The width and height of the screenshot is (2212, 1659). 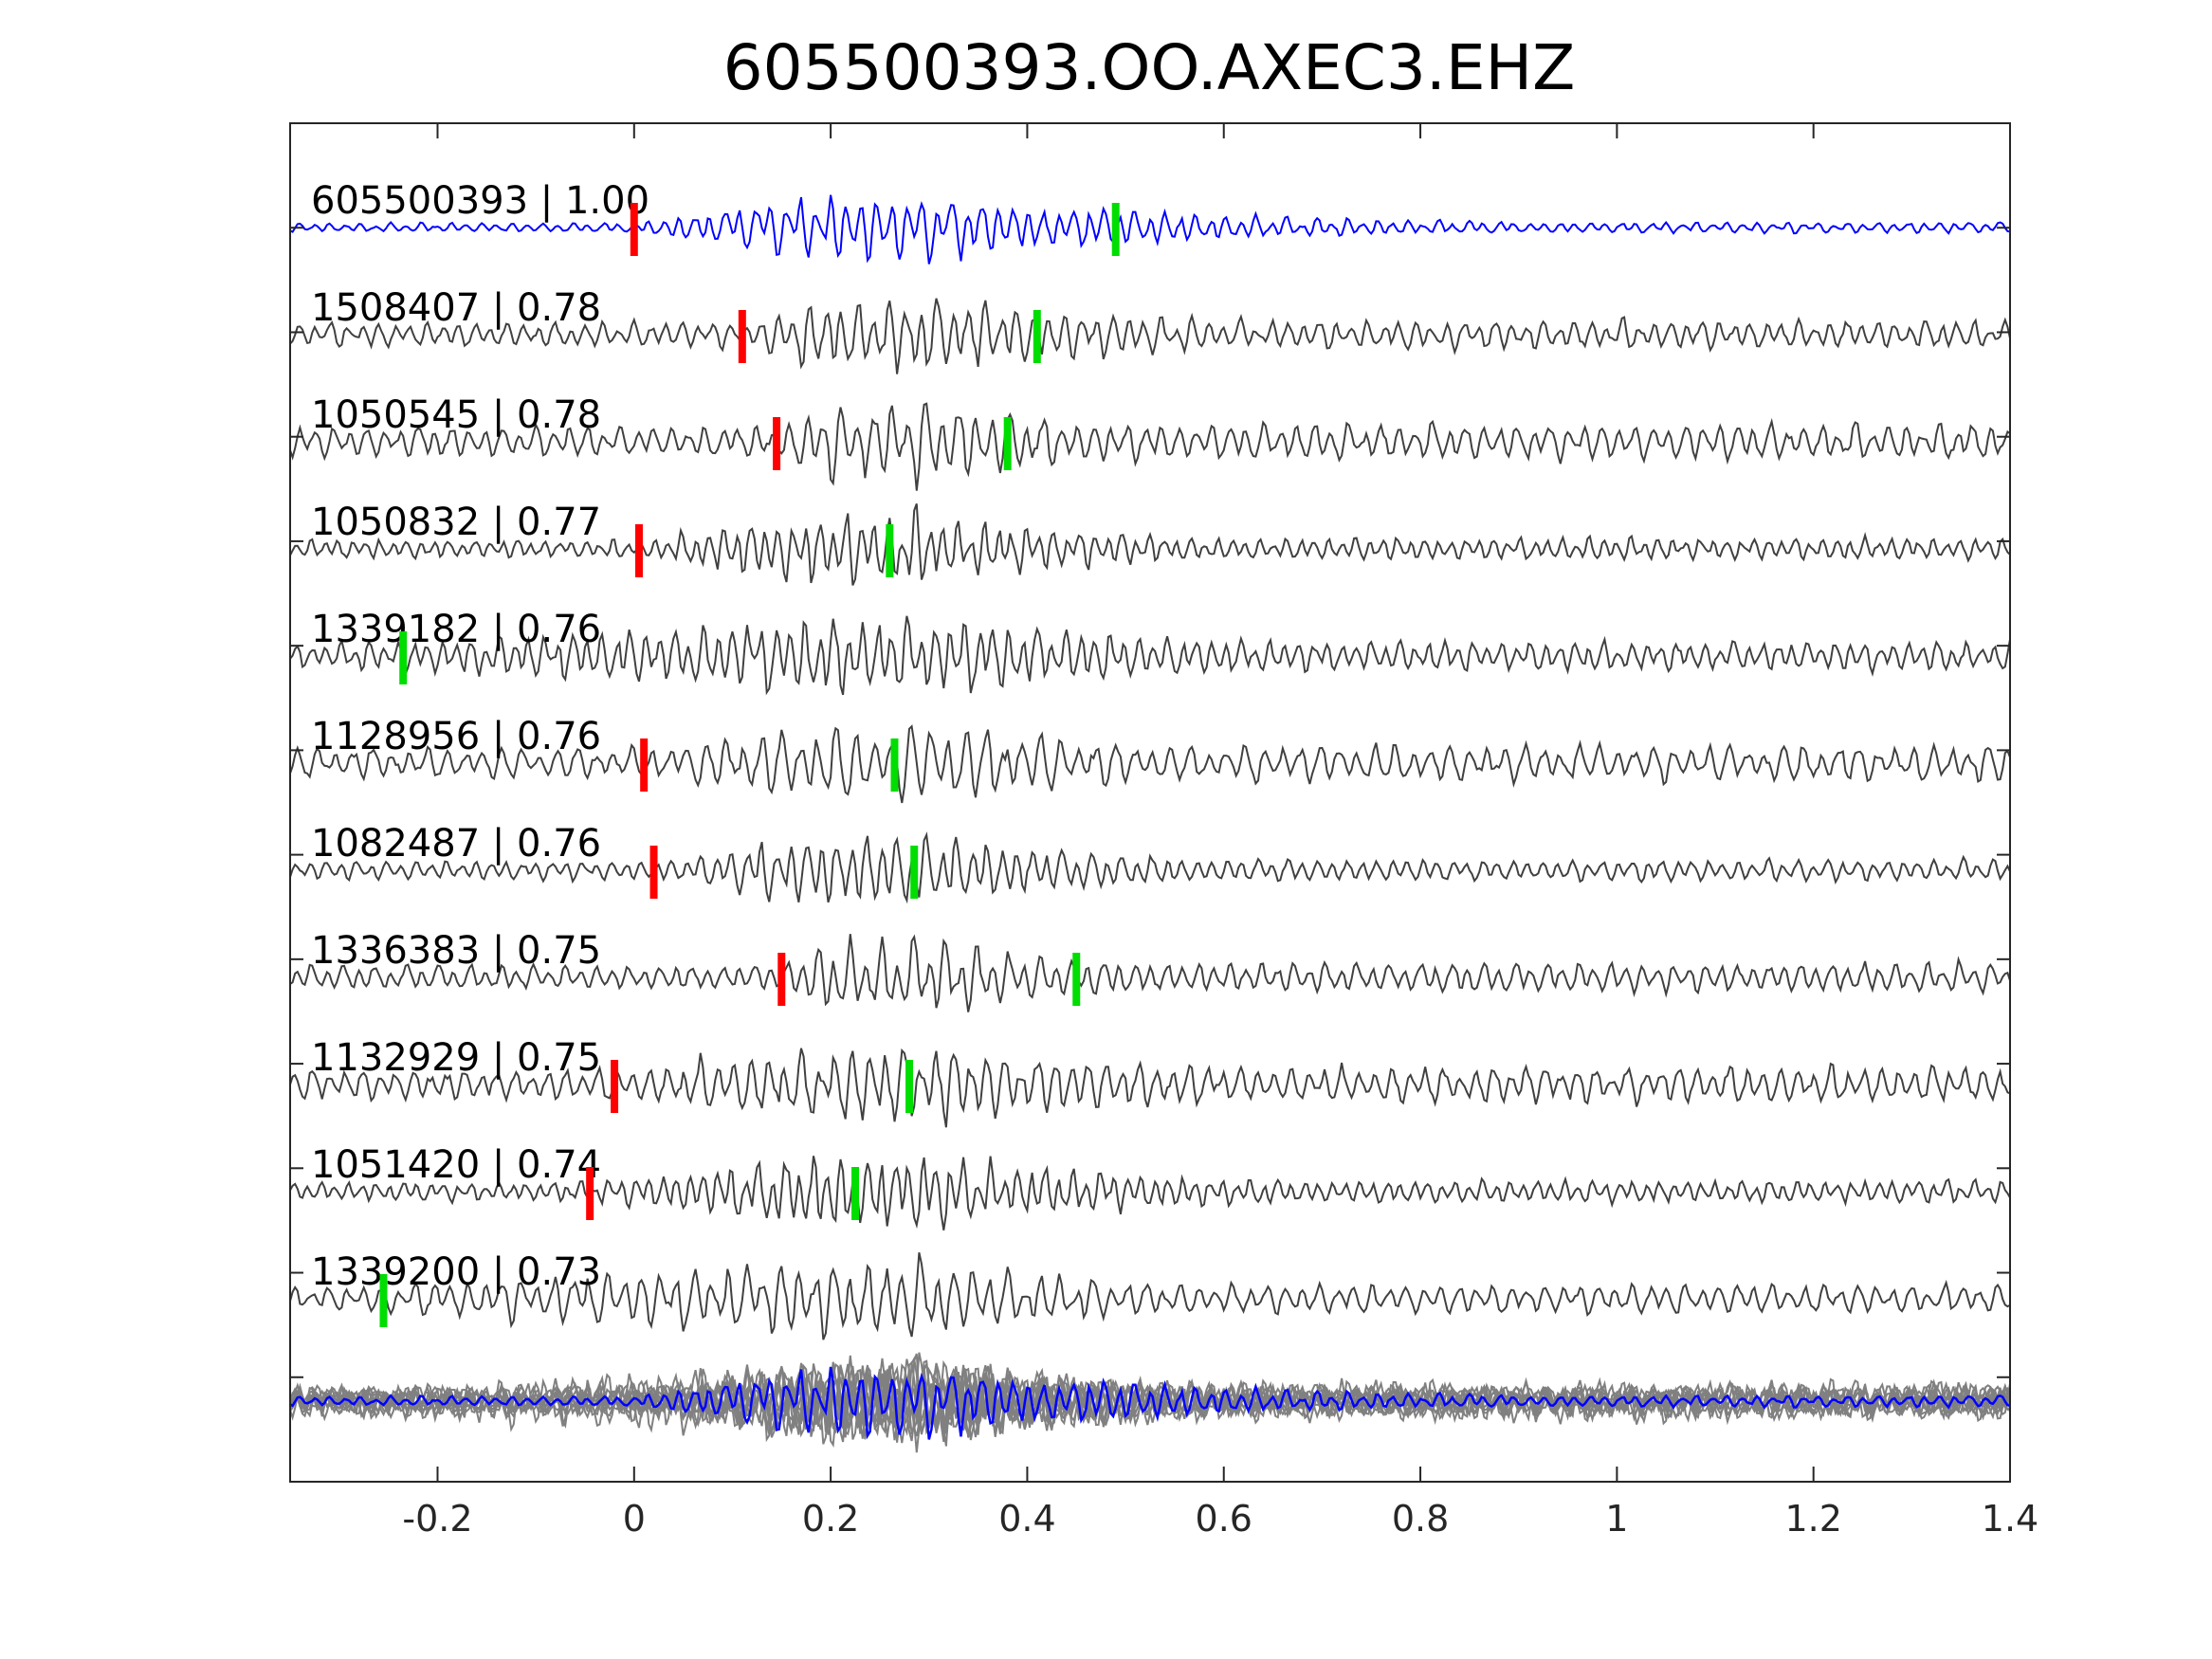 I want to click on x-tick-label: -0.2, so click(x=437, y=1519).